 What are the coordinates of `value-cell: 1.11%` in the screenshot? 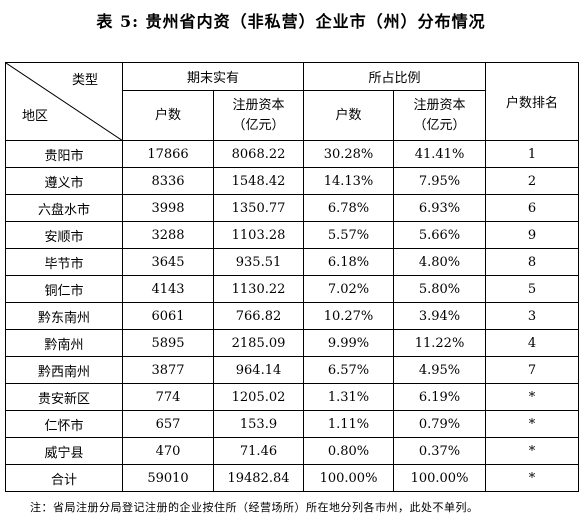 It's located at (349, 424).